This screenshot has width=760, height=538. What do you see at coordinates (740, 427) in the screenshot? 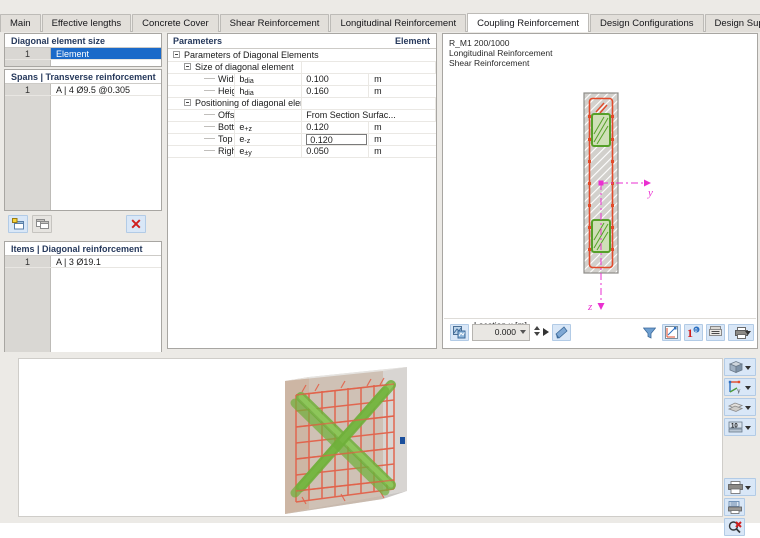
I see `scale-button: 10` at bounding box center [740, 427].